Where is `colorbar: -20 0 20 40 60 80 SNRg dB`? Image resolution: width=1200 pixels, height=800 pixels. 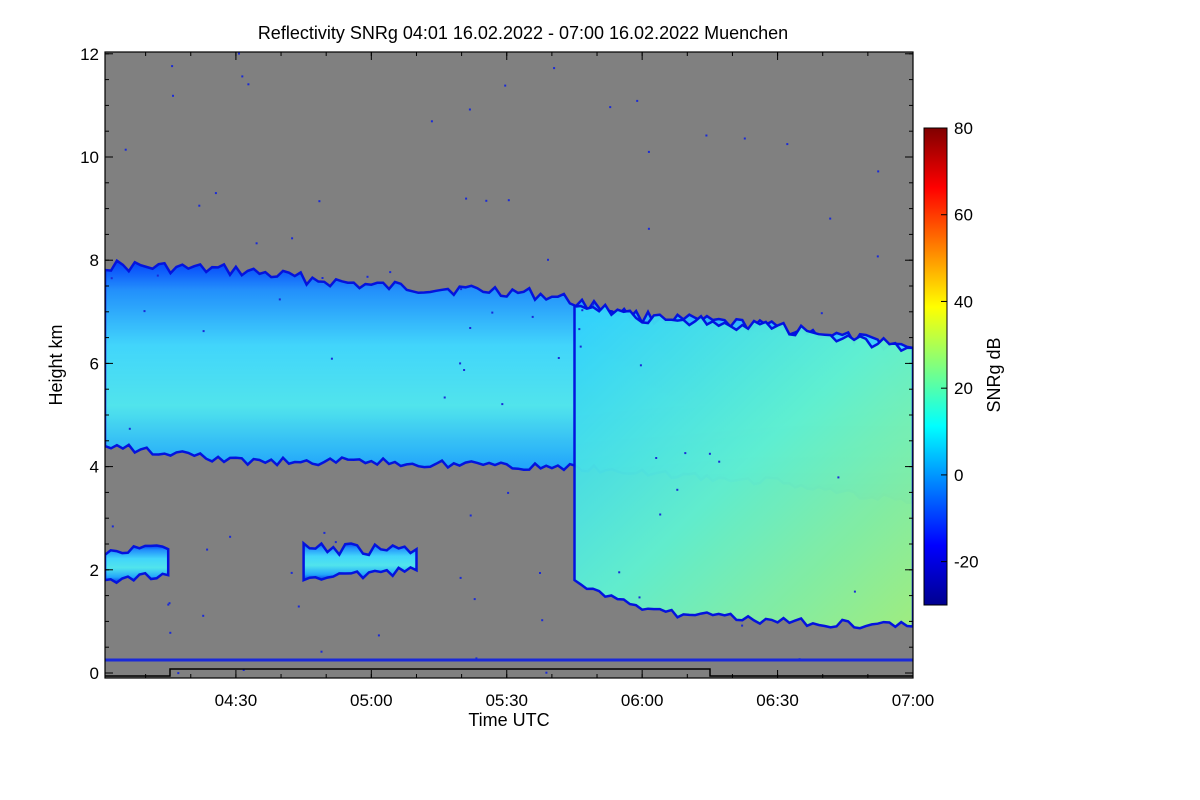 colorbar: -20 0 20 40 60 80 SNRg dB is located at coordinates (963, 362).